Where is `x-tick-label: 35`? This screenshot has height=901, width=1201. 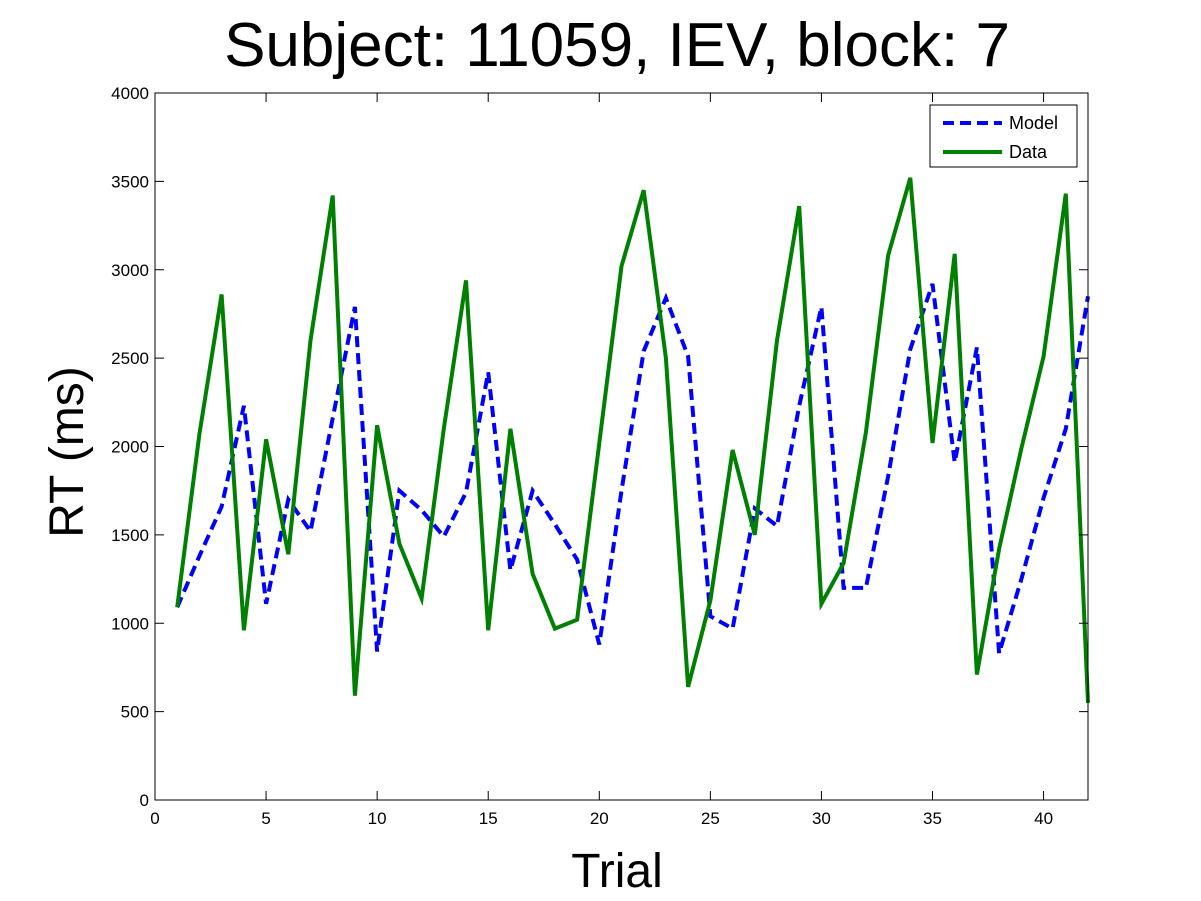
x-tick-label: 35 is located at coordinates (932, 818).